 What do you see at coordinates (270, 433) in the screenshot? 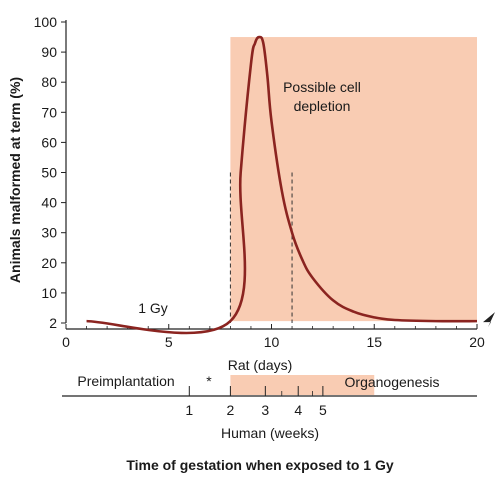
I see `human-axis-title: Human (weeks)` at bounding box center [270, 433].